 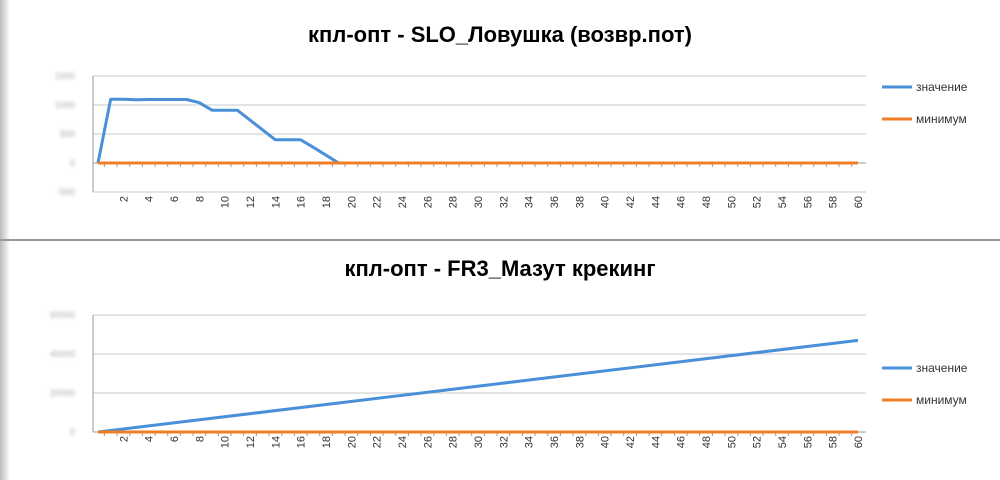 I want to click on chart-separator, so click(x=500, y=240).